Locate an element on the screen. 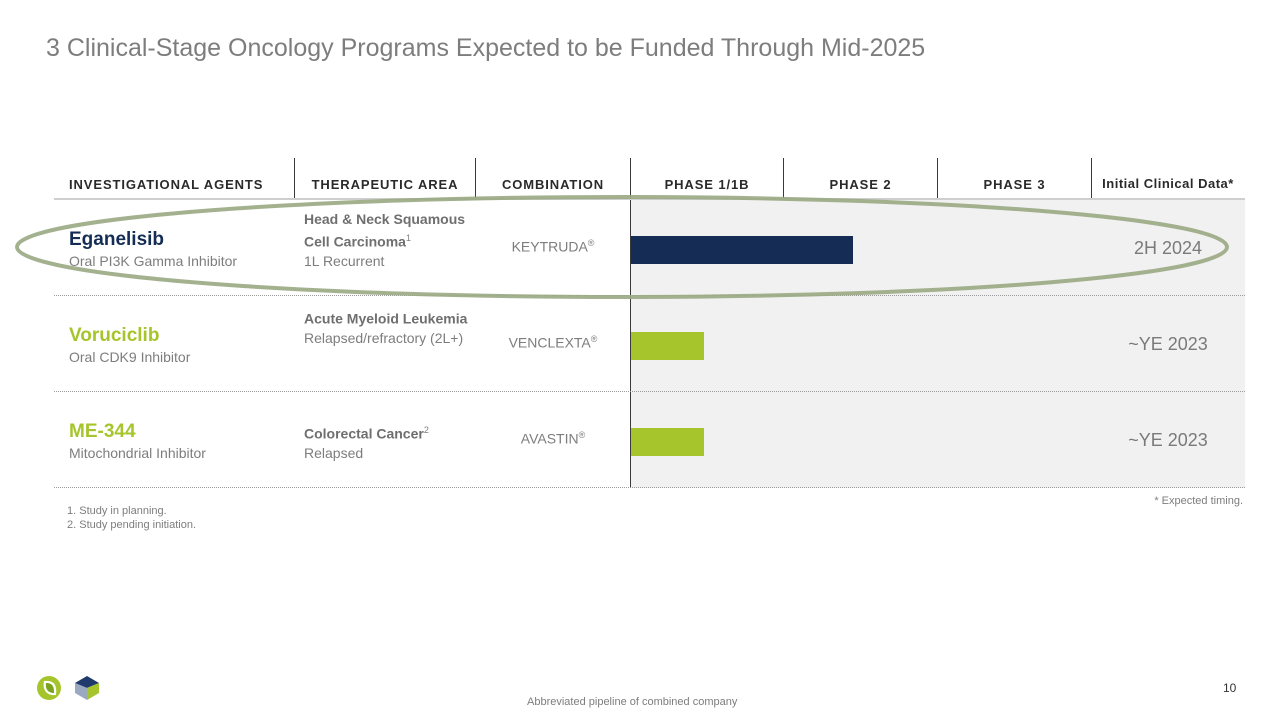 The image size is (1280, 720). therapeutic-area-name: Acute Myeloid Leukemia is located at coordinates (386, 318).